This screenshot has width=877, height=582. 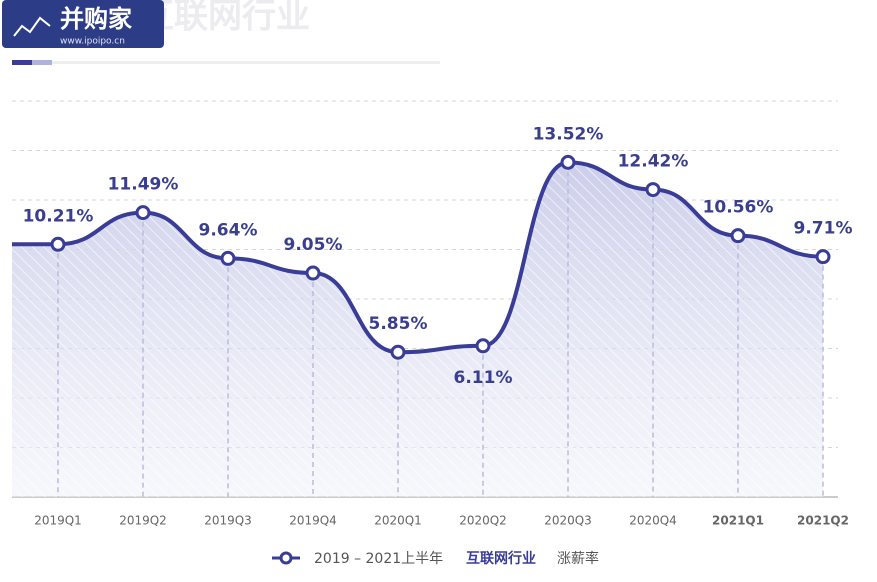 I want to click on legend: 2019 – 2021上半年 互联网行业 涨薪率, so click(x=435, y=558).